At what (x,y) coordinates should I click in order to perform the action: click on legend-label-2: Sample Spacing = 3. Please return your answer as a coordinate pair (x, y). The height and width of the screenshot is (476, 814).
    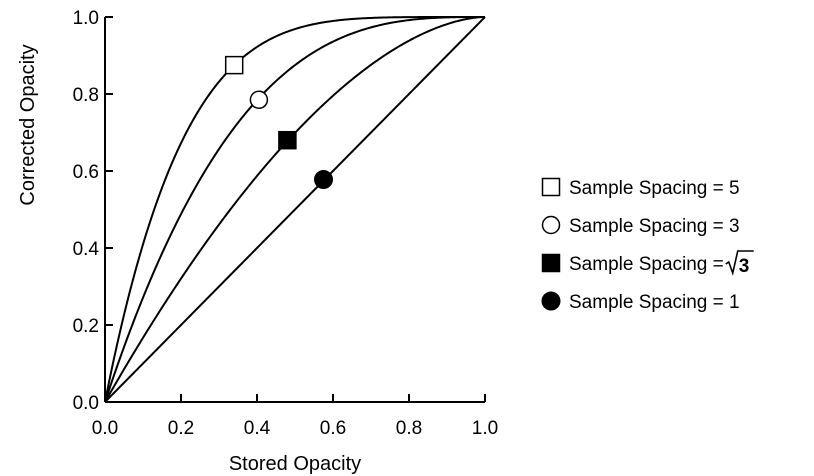
    Looking at the image, I should click on (654, 226).